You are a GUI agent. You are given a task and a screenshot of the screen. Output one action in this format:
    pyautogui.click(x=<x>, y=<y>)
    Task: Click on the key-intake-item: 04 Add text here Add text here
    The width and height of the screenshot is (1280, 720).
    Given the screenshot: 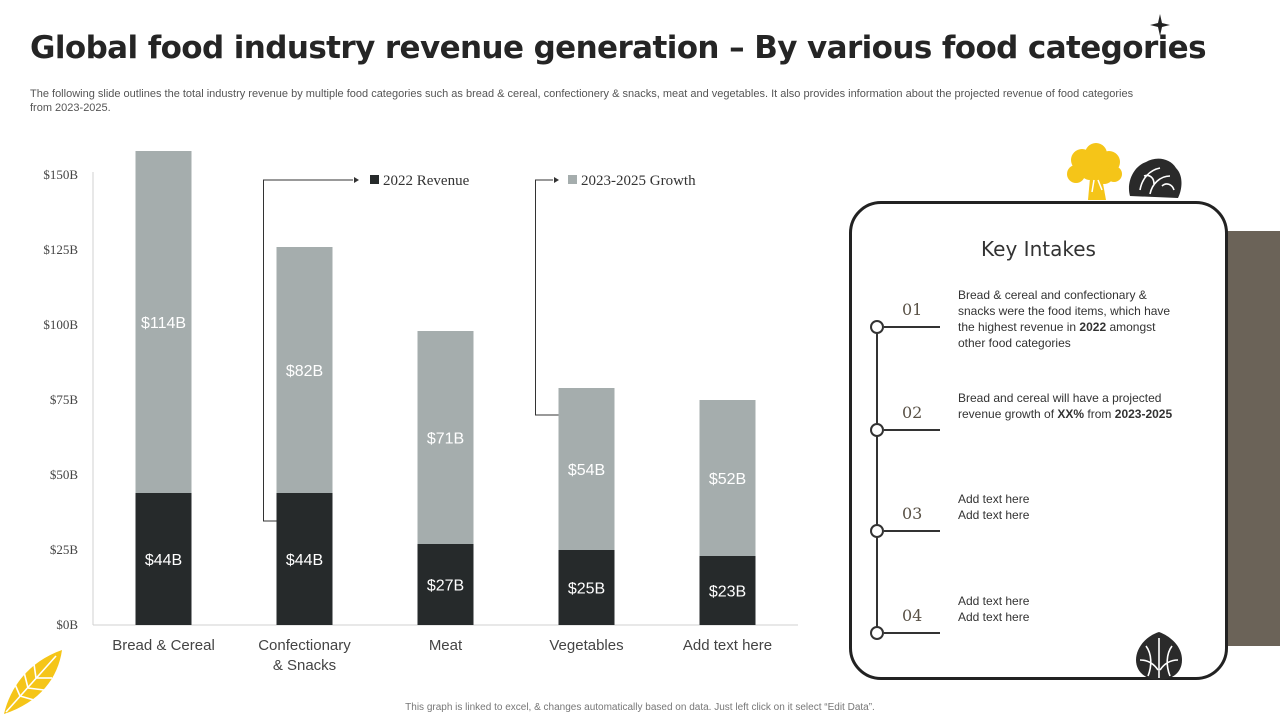 What is the action you would take?
    pyautogui.click(x=1045, y=653)
    